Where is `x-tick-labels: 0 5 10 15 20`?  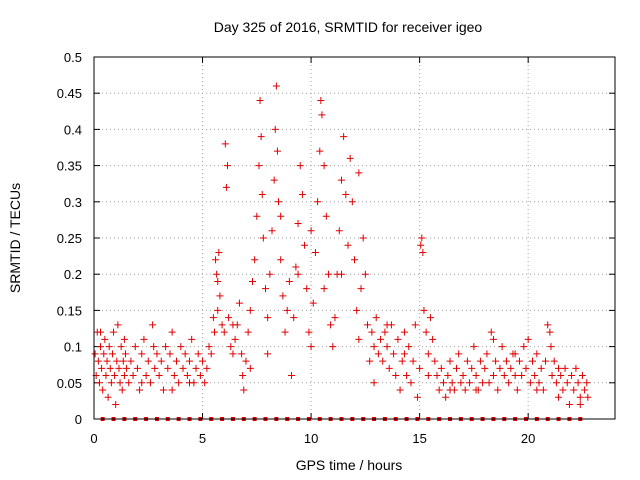 x-tick-labels: 0 5 10 15 20 is located at coordinates (312, 438).